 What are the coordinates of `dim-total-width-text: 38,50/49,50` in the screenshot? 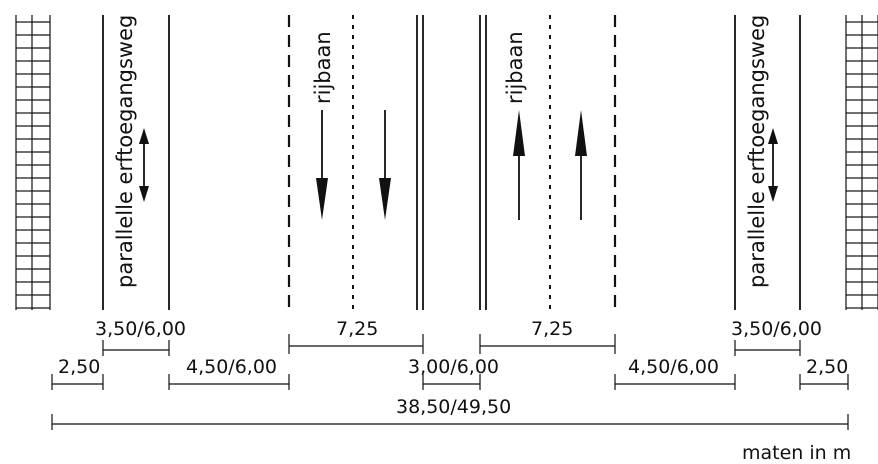 It's located at (453, 407).